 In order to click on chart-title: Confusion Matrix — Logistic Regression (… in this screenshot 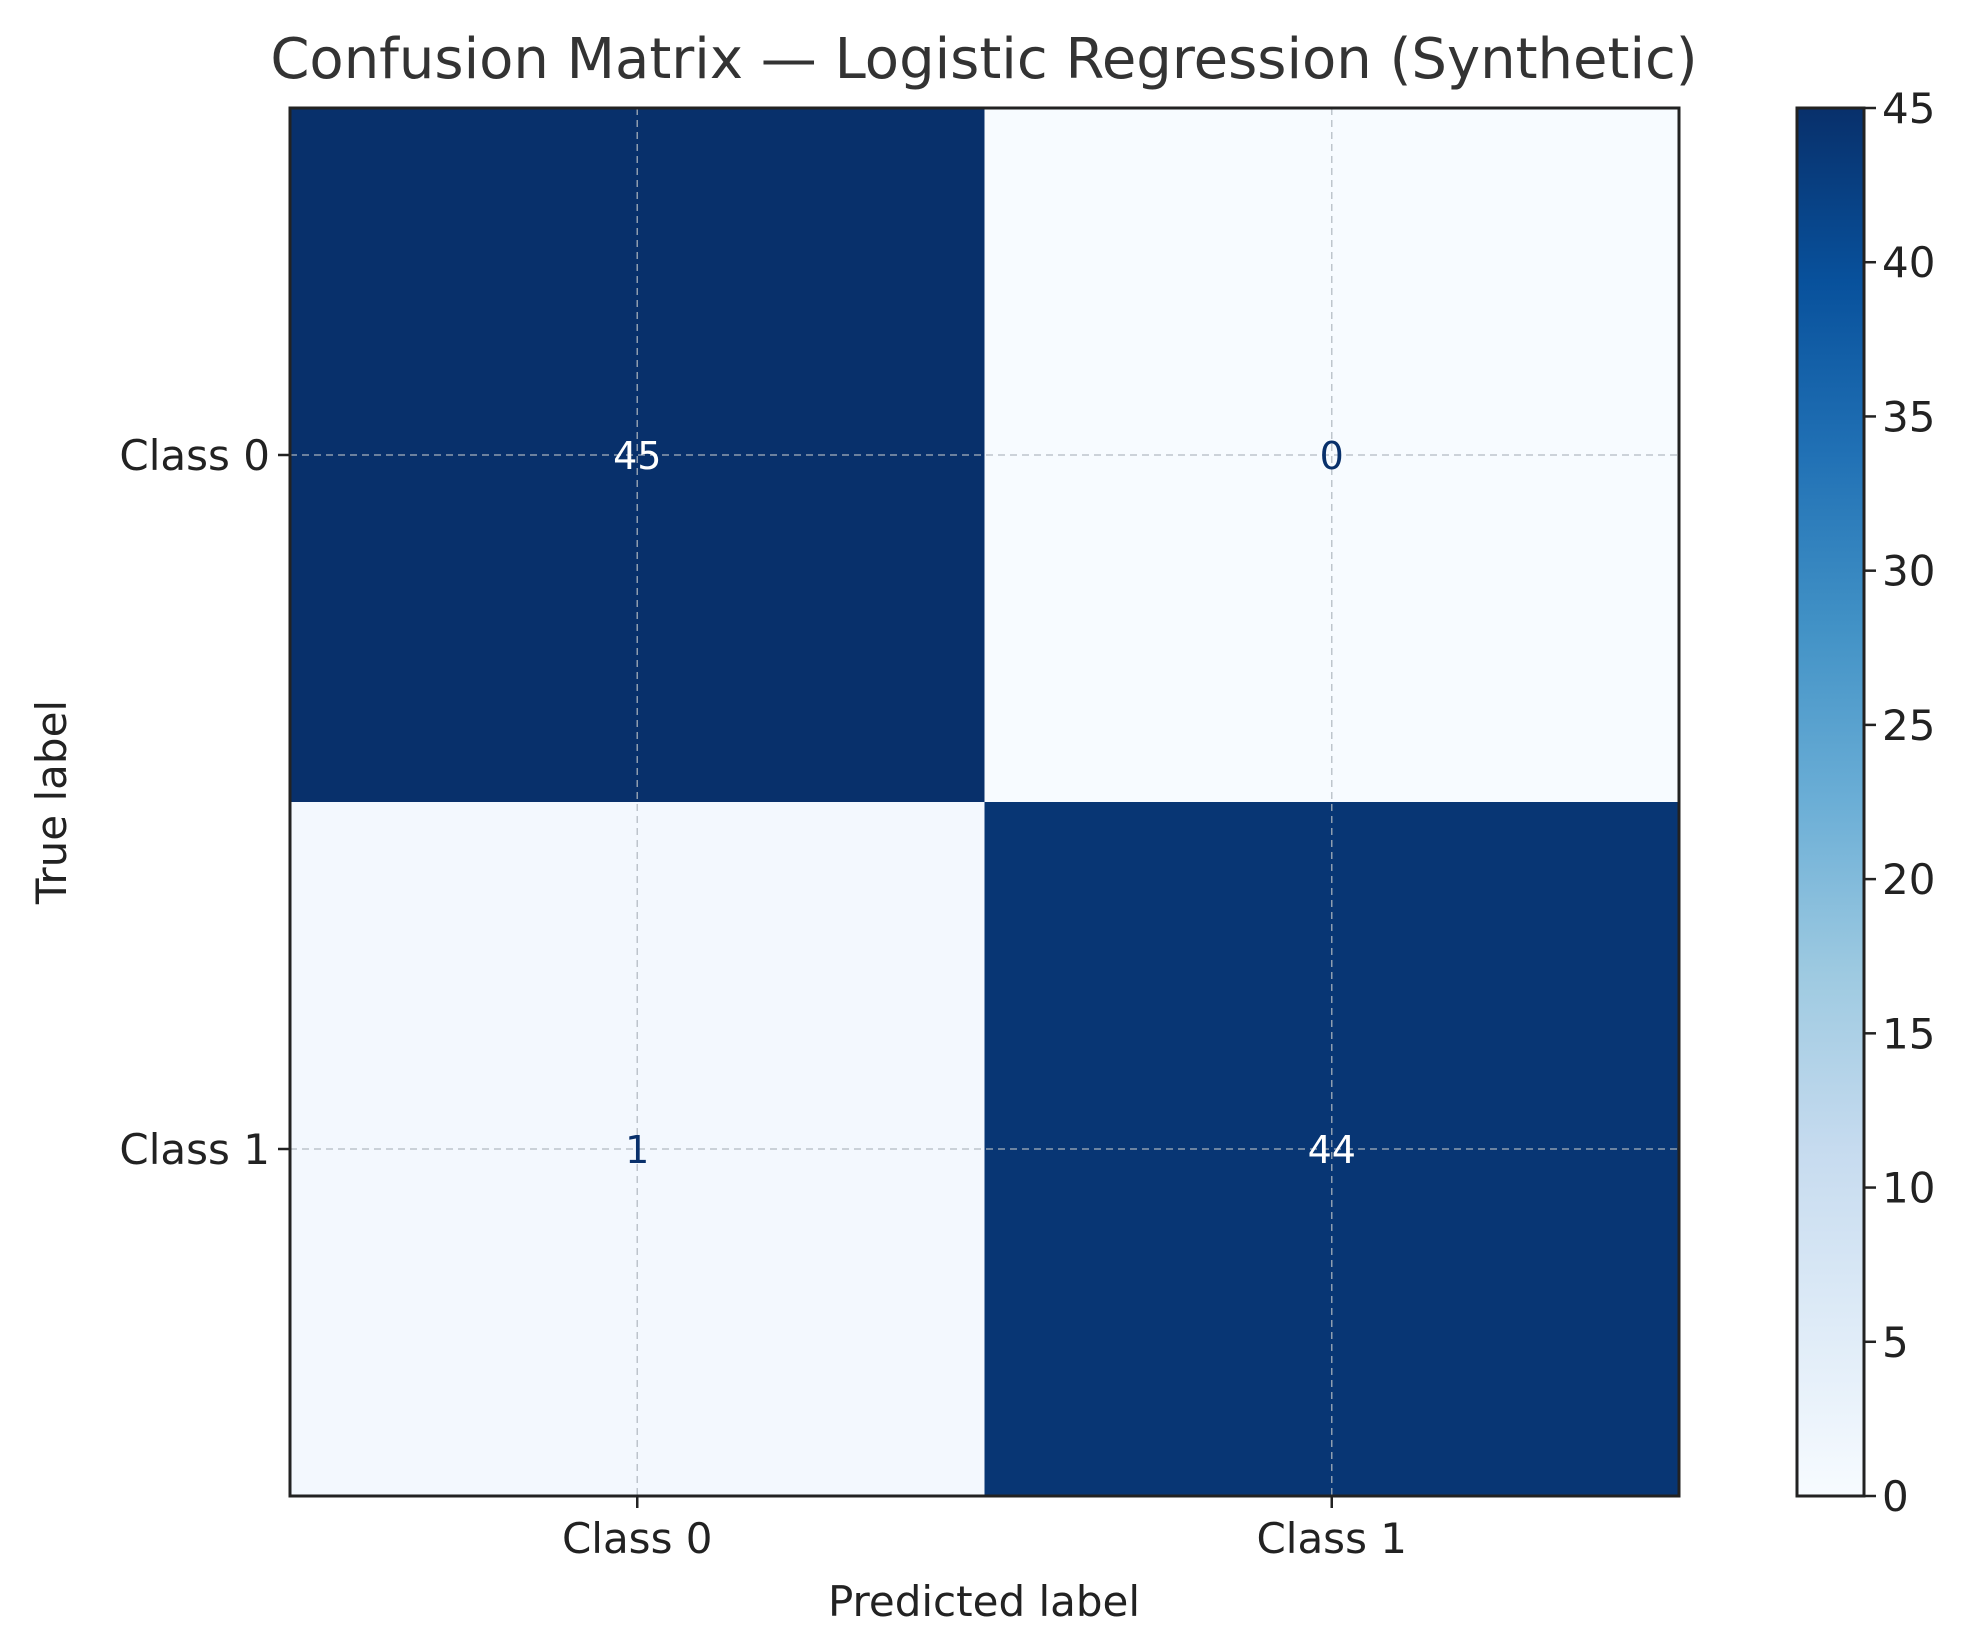, I will do `click(983, 59)`.